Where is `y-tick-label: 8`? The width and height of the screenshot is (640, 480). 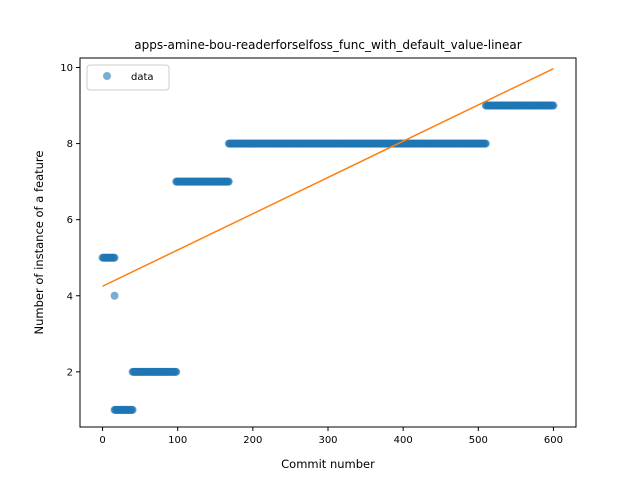
y-tick-label: 8 is located at coordinates (70, 144).